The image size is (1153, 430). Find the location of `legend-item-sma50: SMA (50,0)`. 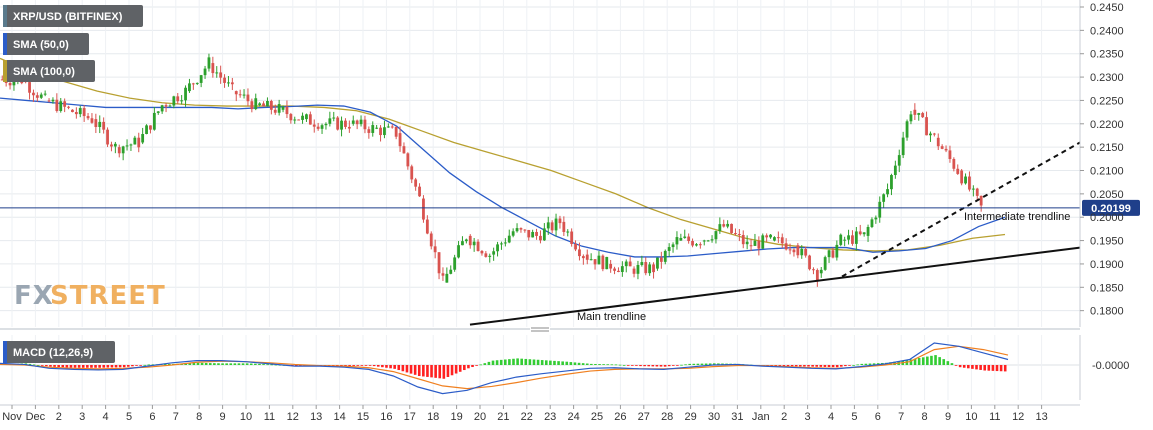

legend-item-sma50: SMA (50,0) is located at coordinates (46, 44).